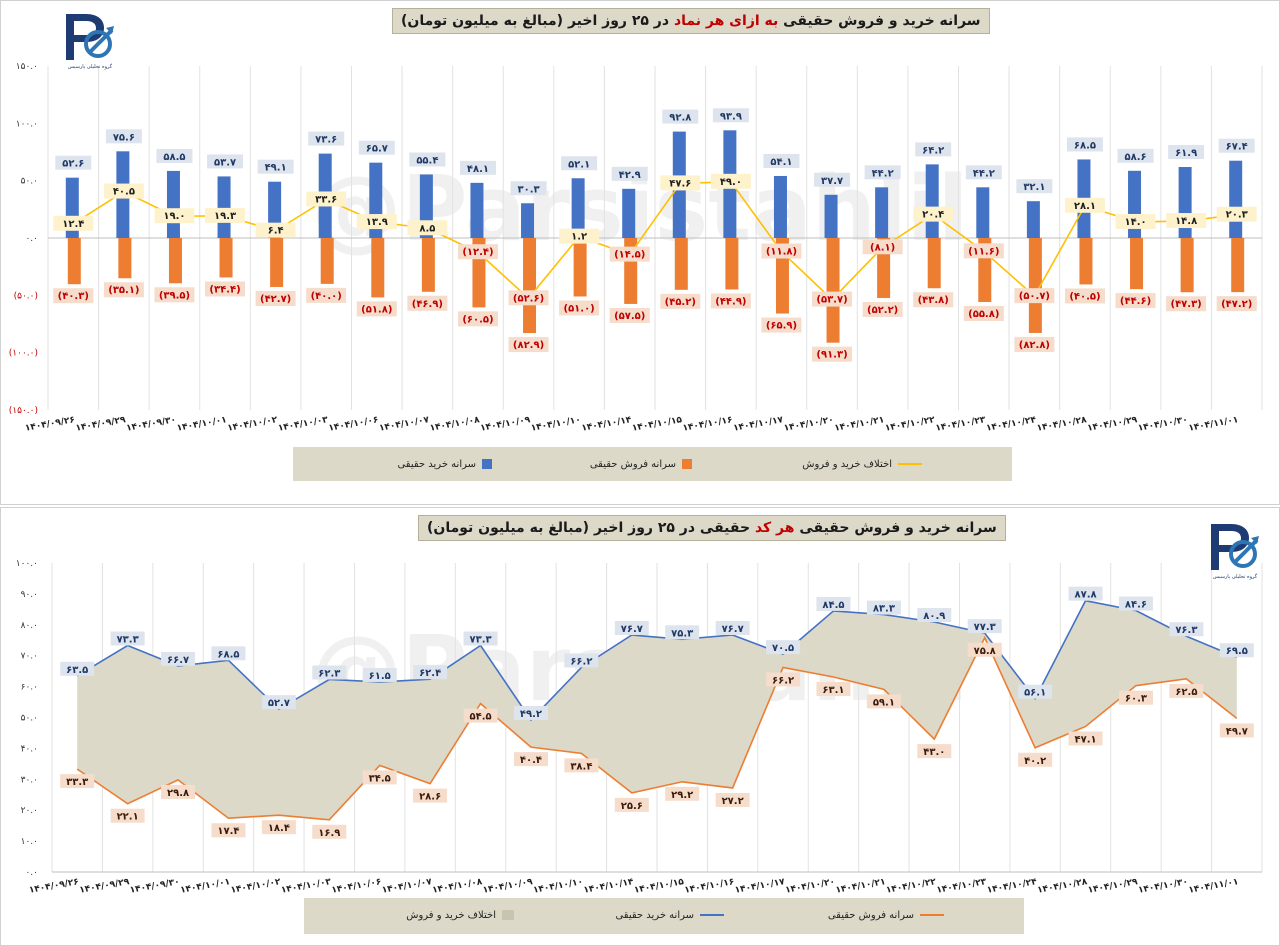 The height and width of the screenshot is (946, 1280). I want to click on x-tick-label: ۱۴۰۴/۱۰/۲۳, so click(962, 886).